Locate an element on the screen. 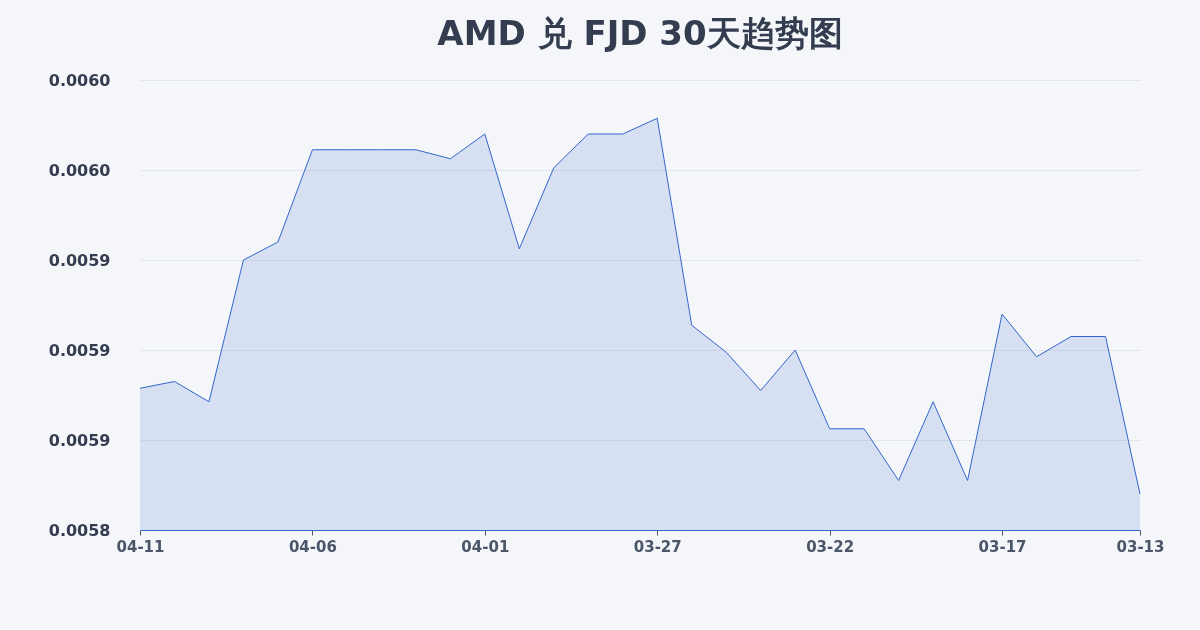 Image resolution: width=1200 pixels, height=630 pixels. x-tick-label: 04-01 is located at coordinates (485, 546).